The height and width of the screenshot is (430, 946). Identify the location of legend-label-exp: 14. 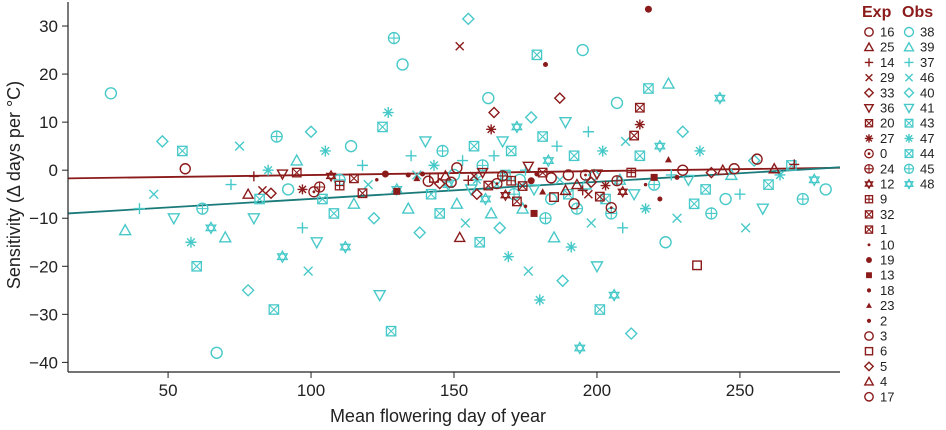
(887, 62).